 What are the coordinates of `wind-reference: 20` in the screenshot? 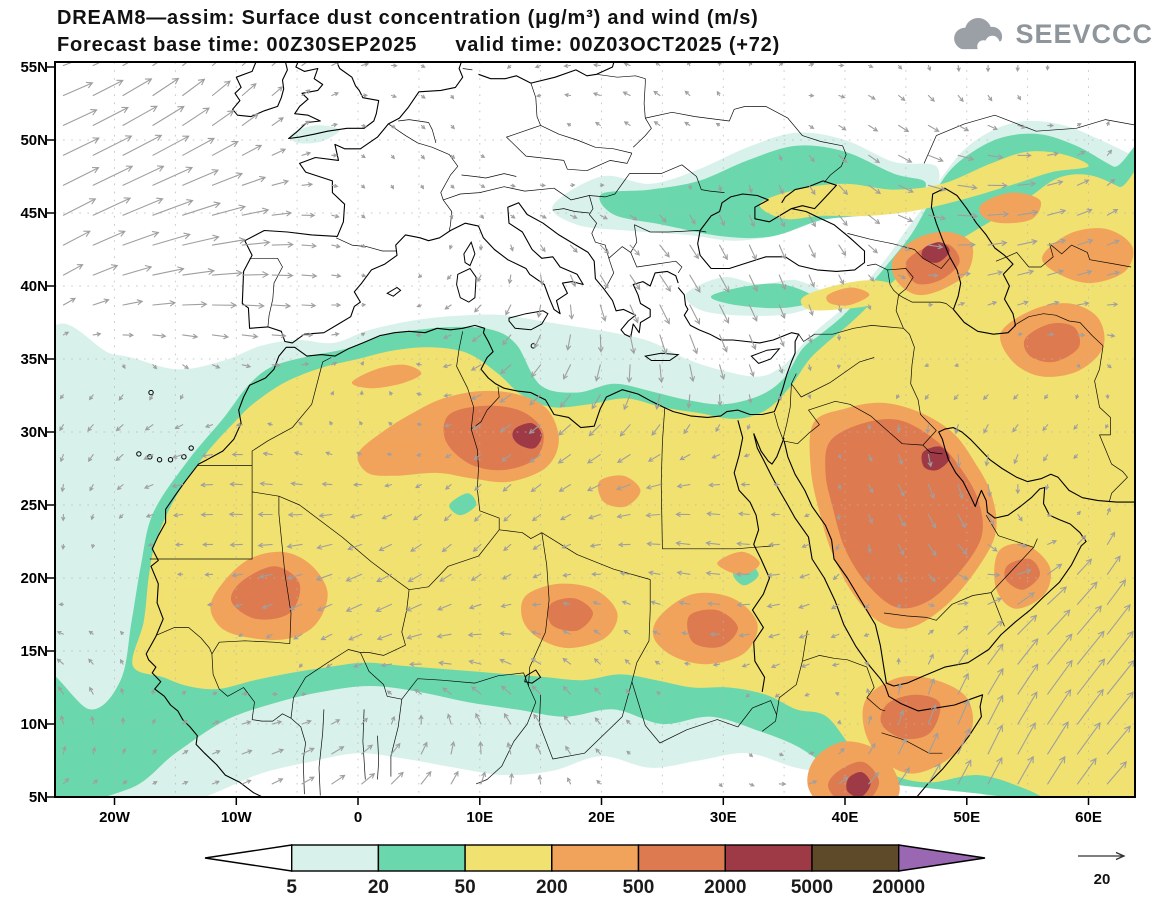 It's located at (1102, 869).